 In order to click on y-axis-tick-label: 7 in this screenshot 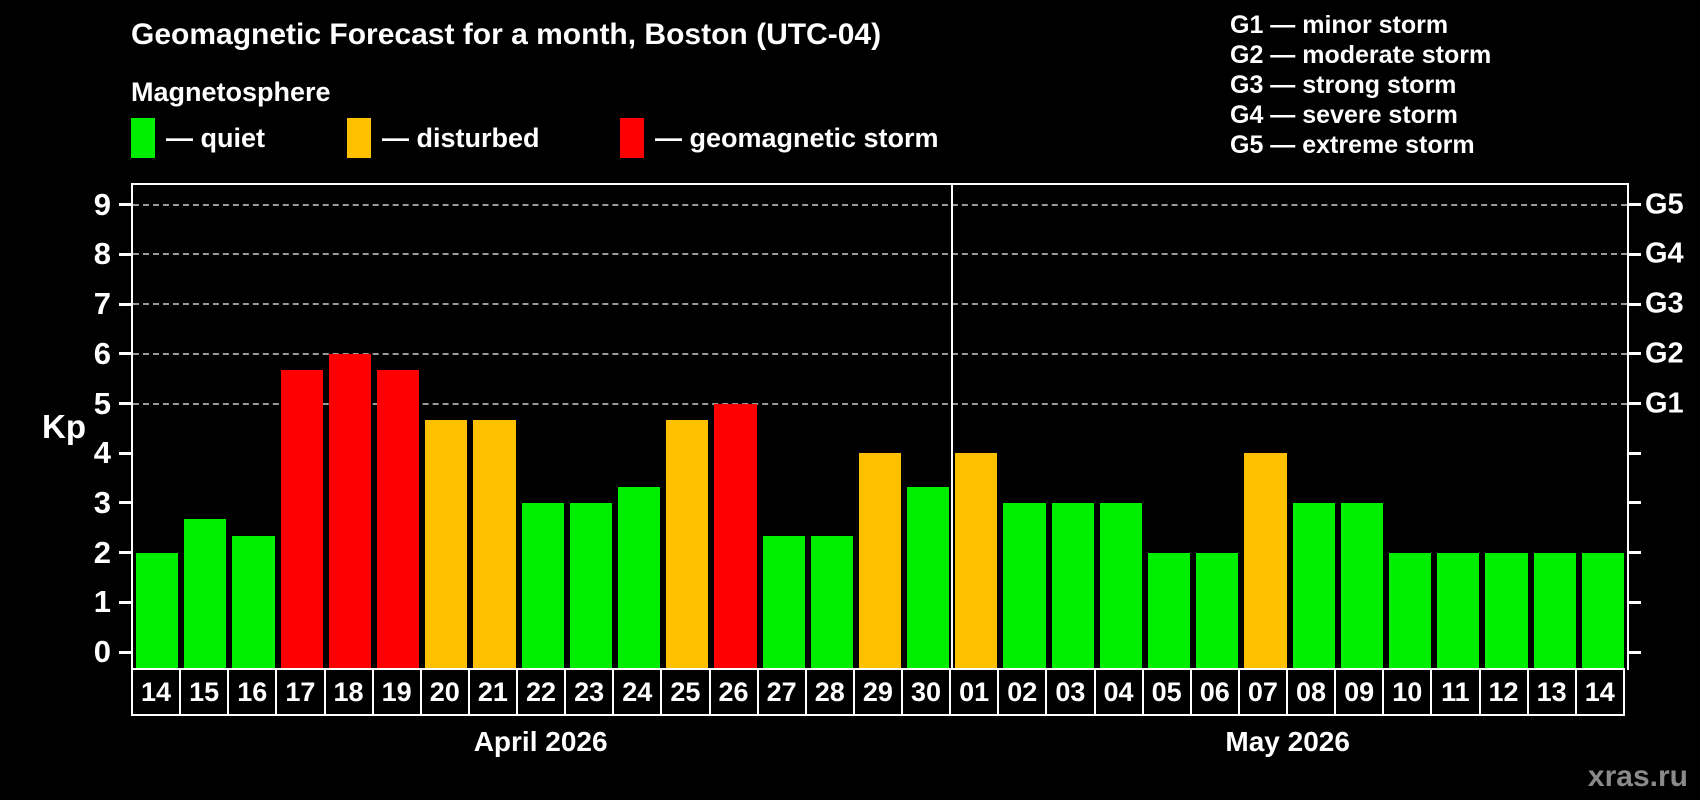, I will do `click(102, 304)`.